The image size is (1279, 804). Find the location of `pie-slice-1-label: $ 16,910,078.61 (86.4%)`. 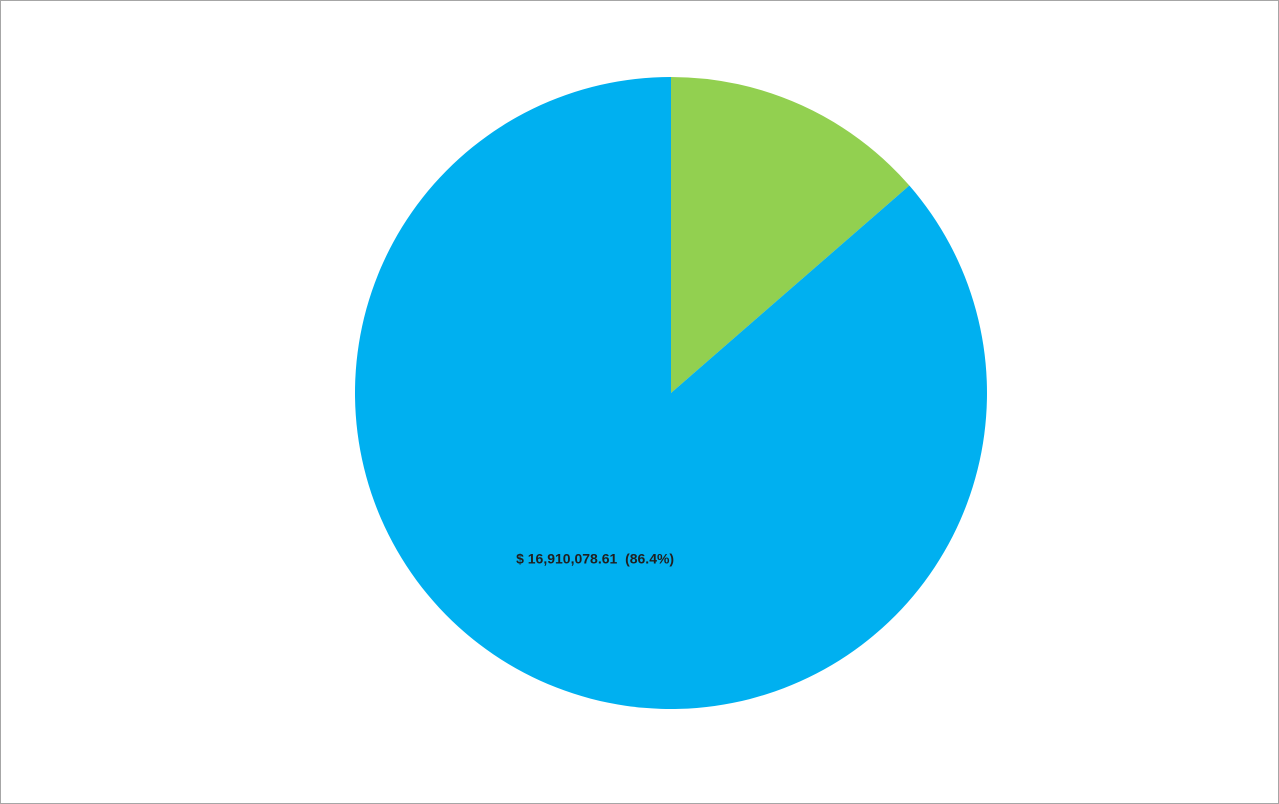

pie-slice-1-label: $ 16,910,078.61 (86.4%) is located at coordinates (595, 559).